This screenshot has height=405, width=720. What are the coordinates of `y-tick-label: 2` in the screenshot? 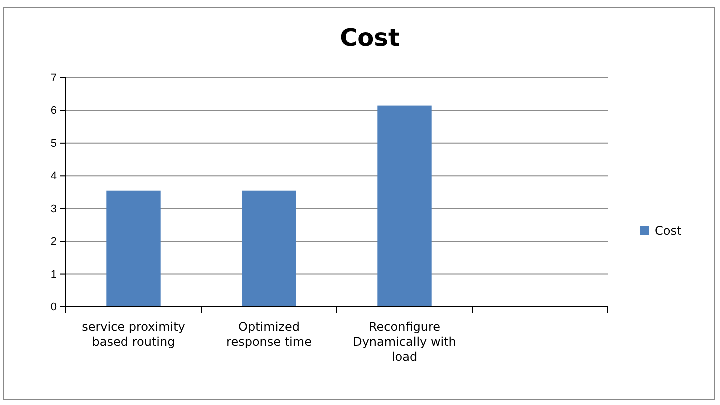 It's located at (53, 242).